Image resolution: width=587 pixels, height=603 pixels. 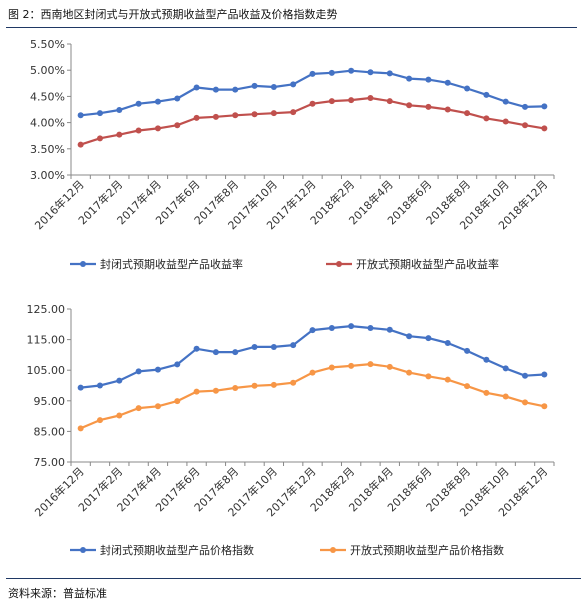 I want to click on bottom-rule, so click(x=293, y=578).